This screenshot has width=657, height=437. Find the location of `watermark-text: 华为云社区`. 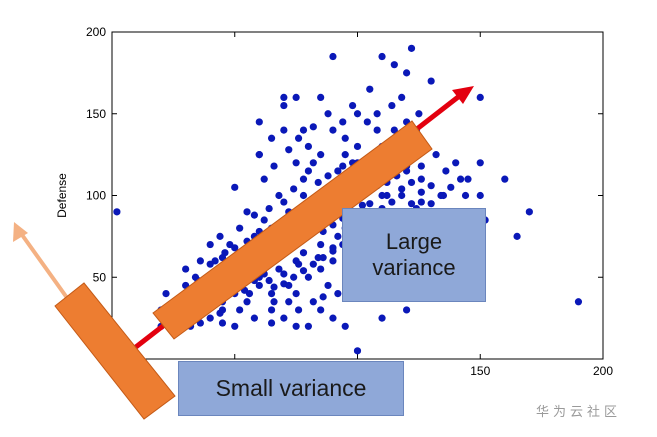

watermark-text: 华为云社区 is located at coordinates (579, 412).